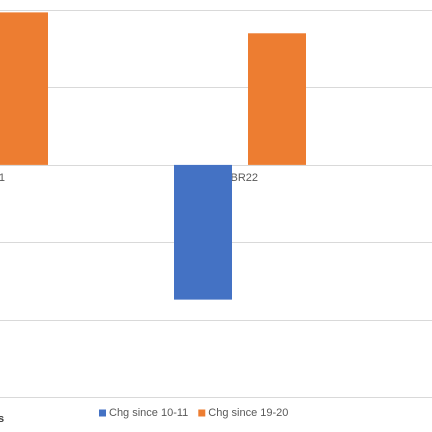  What do you see at coordinates (2, 178) in the screenshot?
I see `x-tick-label: 1` at bounding box center [2, 178].